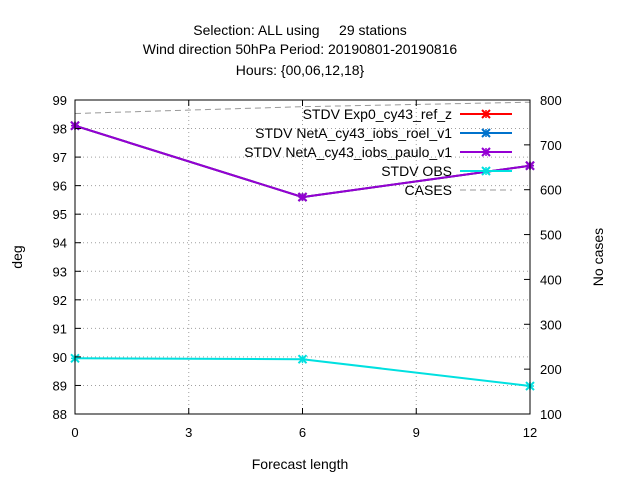  I want to click on x-tick-label: 9, so click(416, 432).